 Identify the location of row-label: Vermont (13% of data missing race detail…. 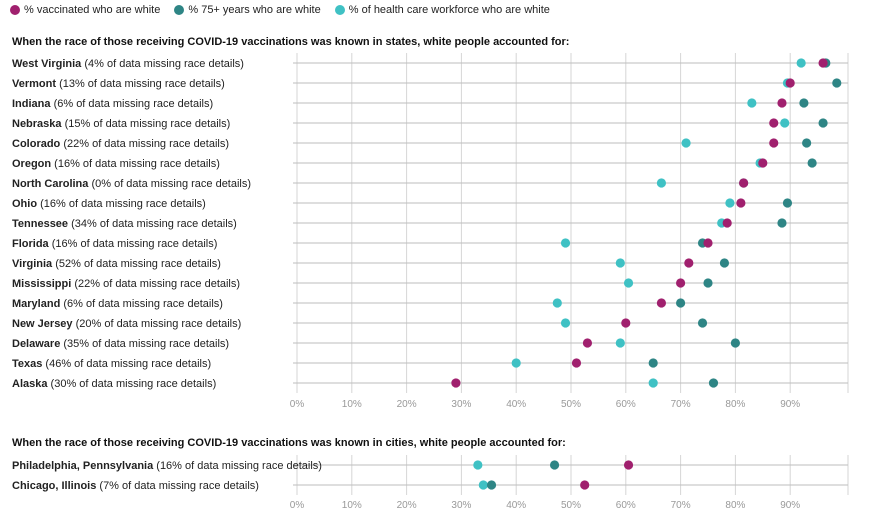
(118, 84).